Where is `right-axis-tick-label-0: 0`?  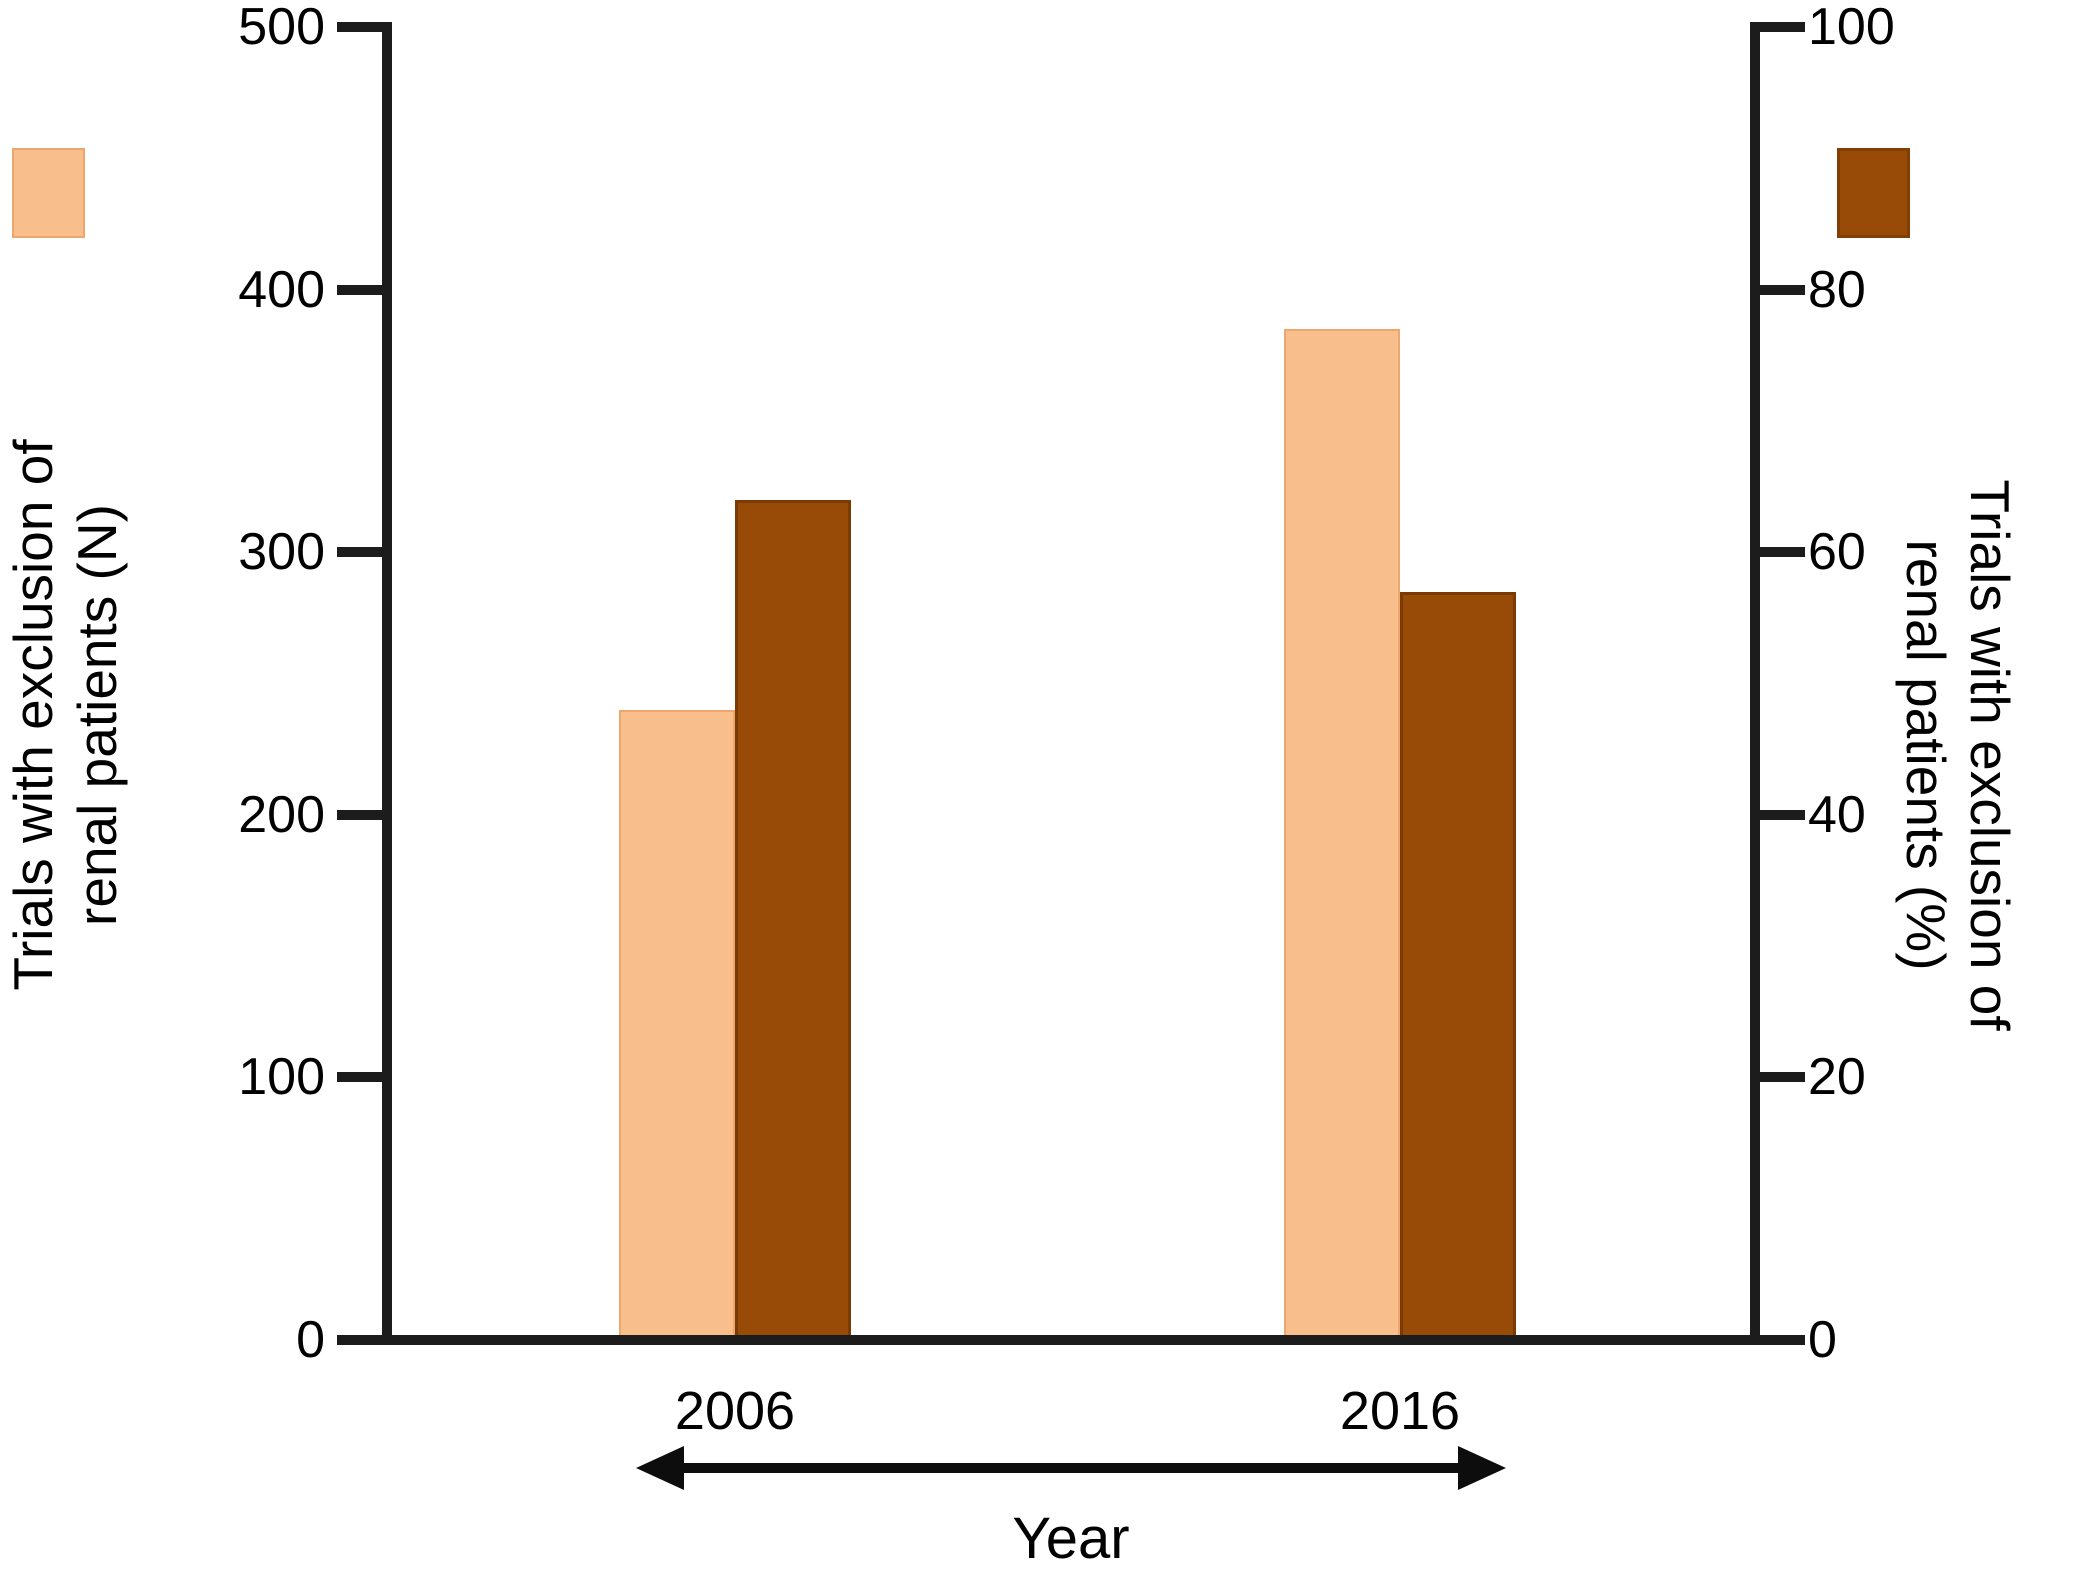 right-axis-tick-label-0: 0 is located at coordinates (1822, 1340).